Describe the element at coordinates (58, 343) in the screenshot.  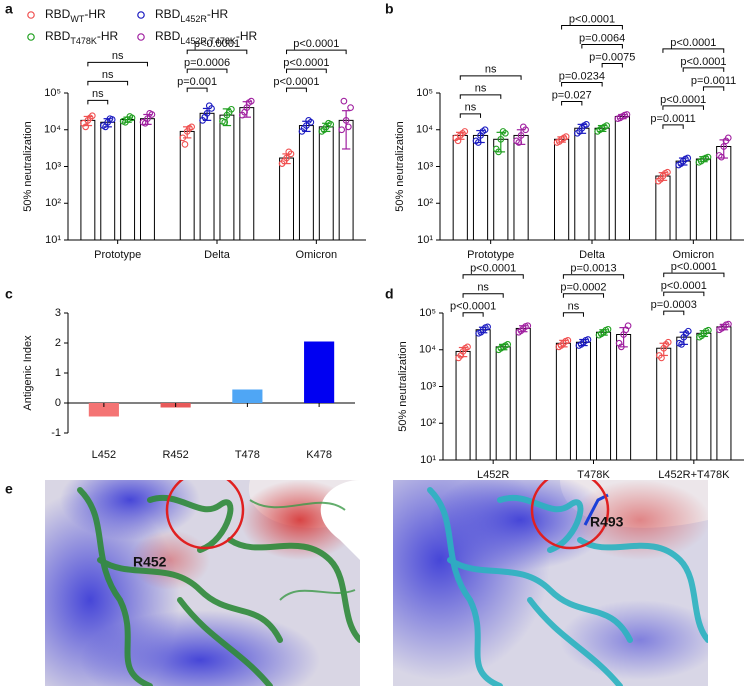
I see `y-tick-label: 2` at that location.